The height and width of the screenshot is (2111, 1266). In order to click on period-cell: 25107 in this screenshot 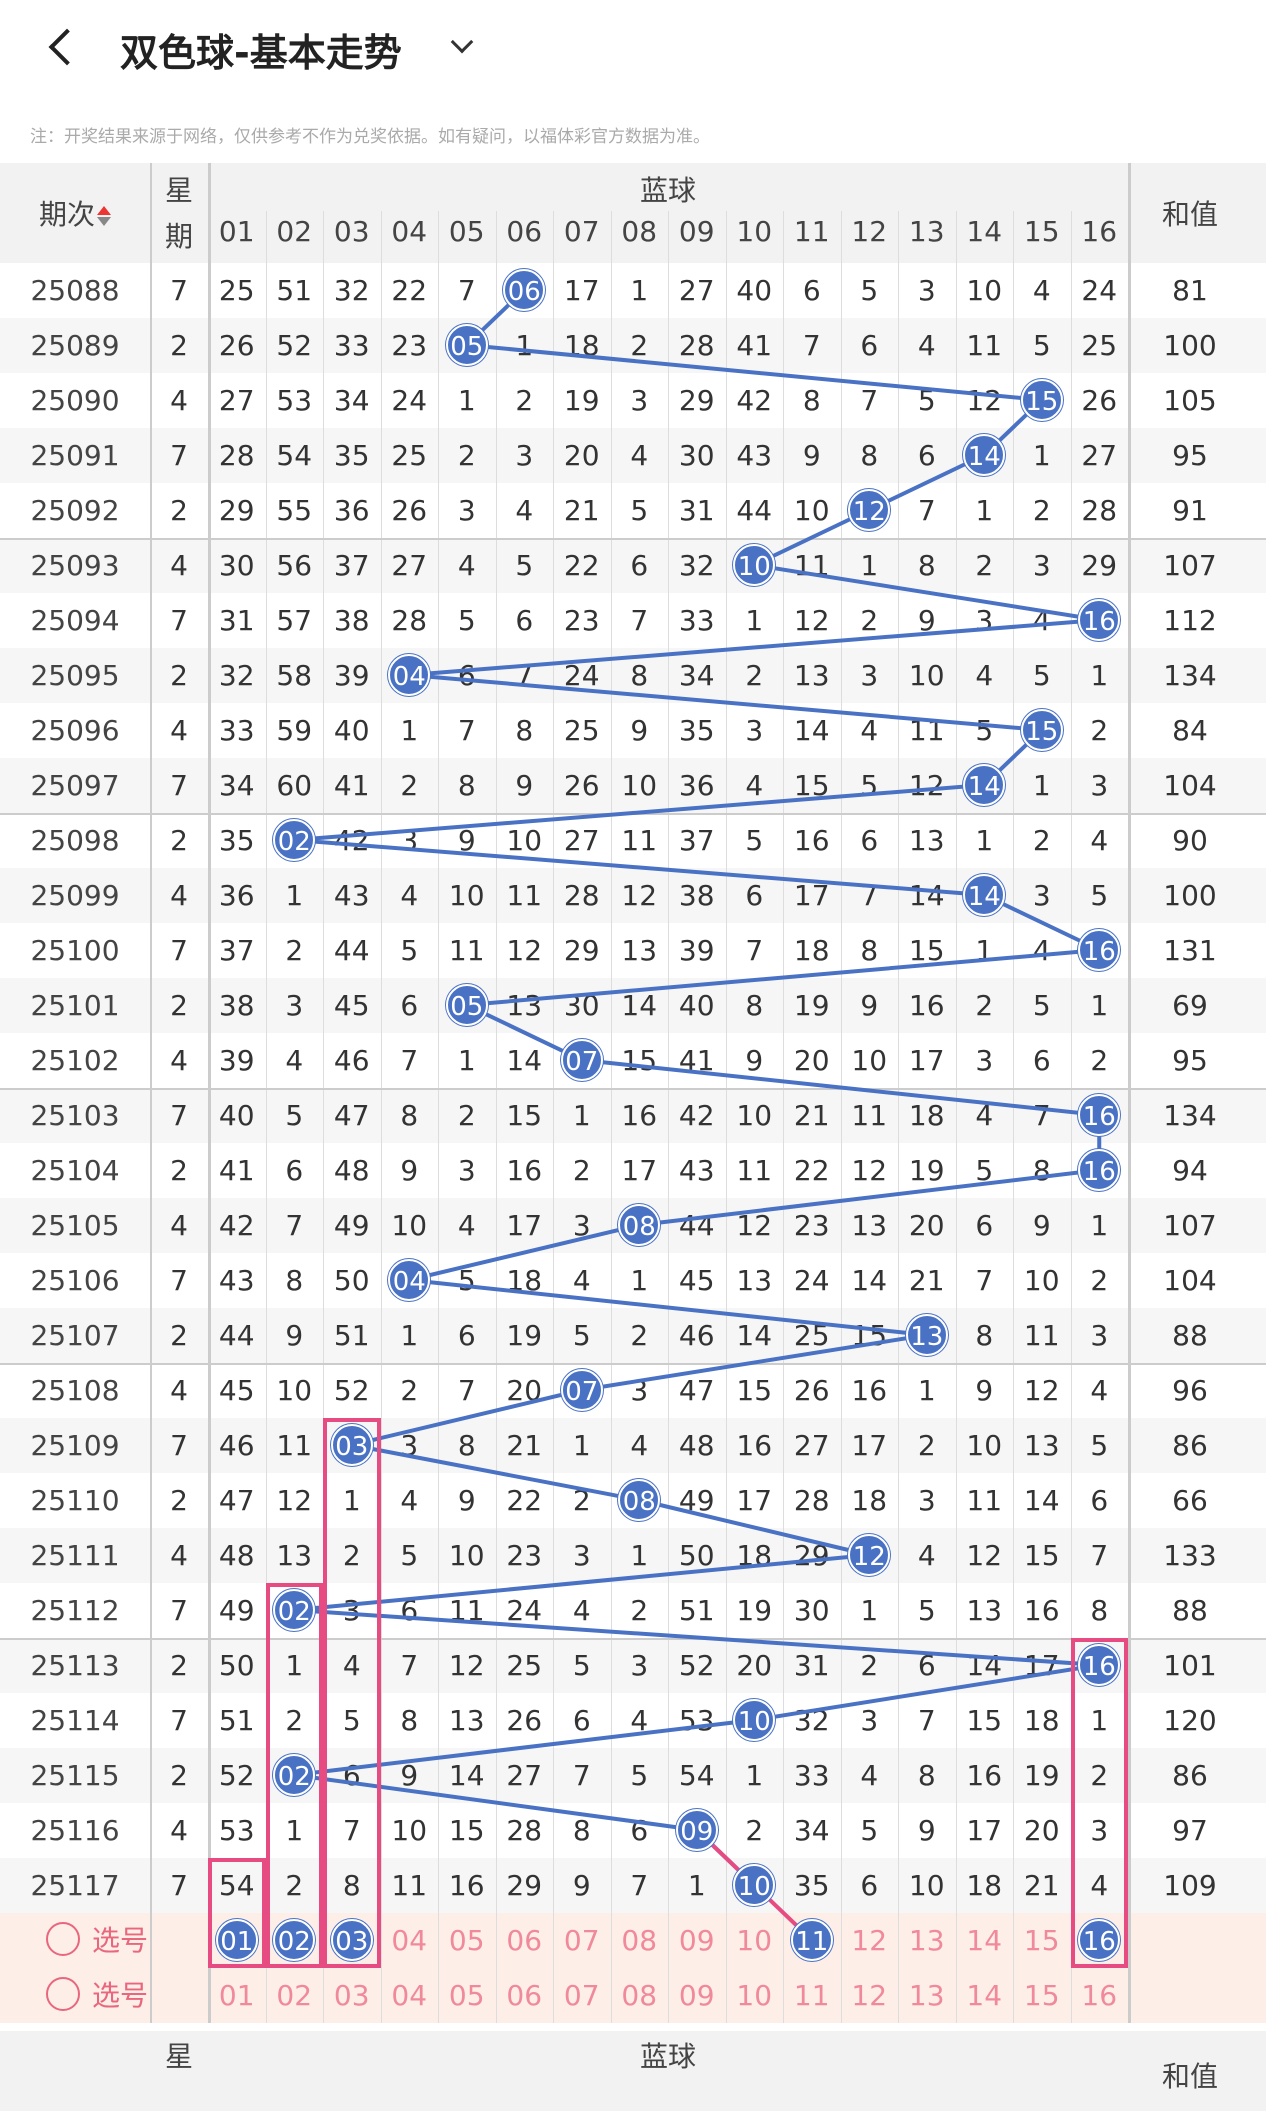, I will do `click(75, 1335)`.